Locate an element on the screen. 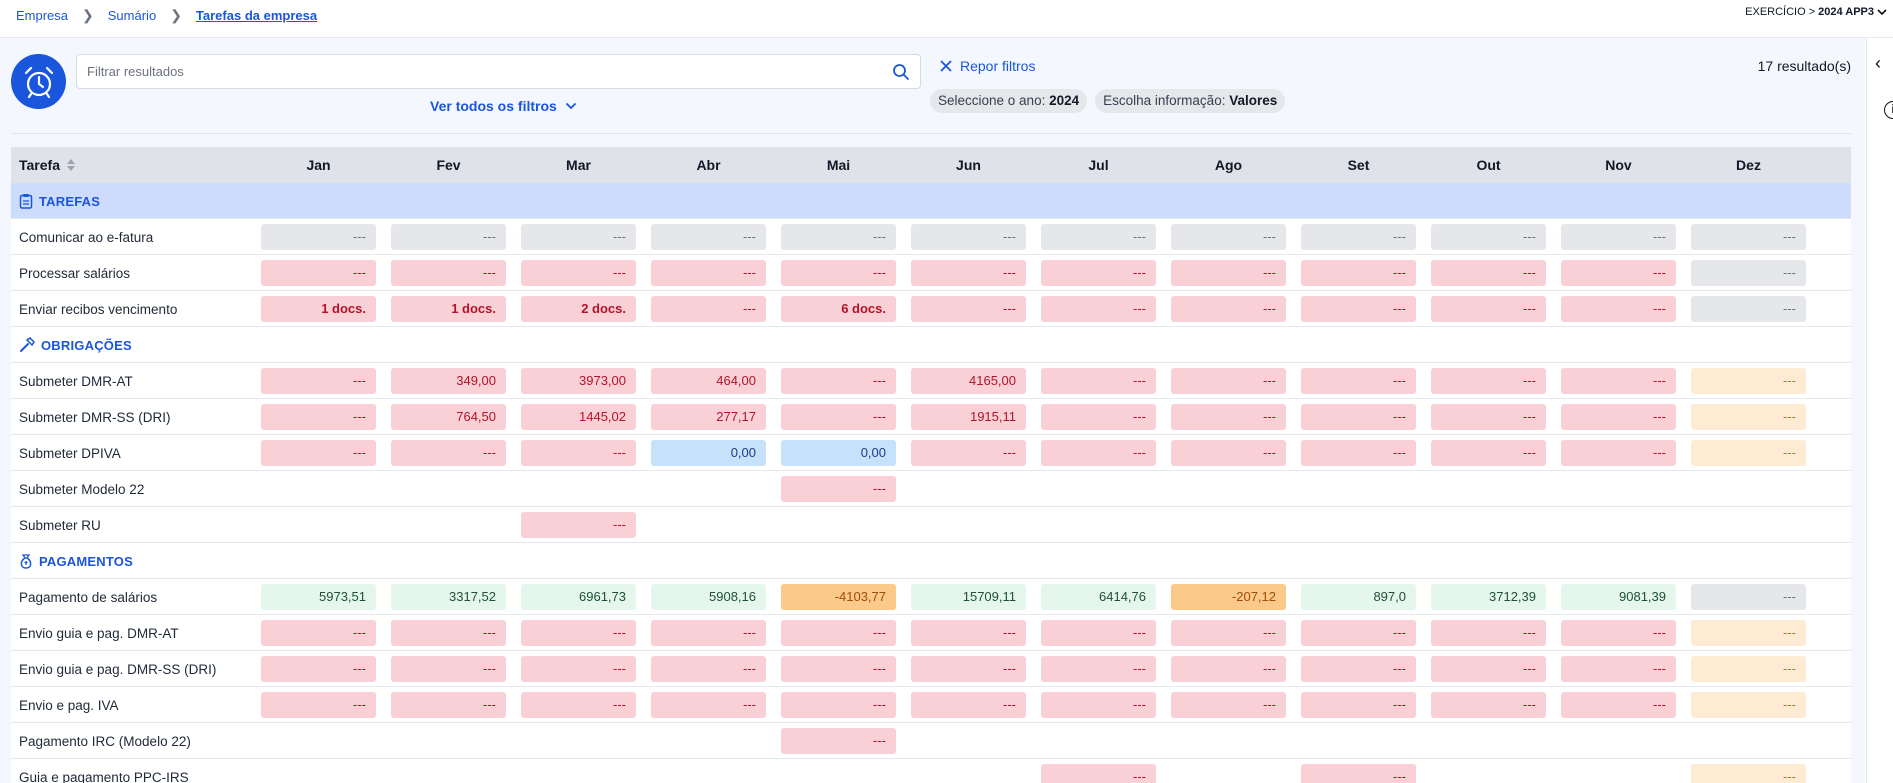  month-cell-out: 3712,39 is located at coordinates (1488, 597).